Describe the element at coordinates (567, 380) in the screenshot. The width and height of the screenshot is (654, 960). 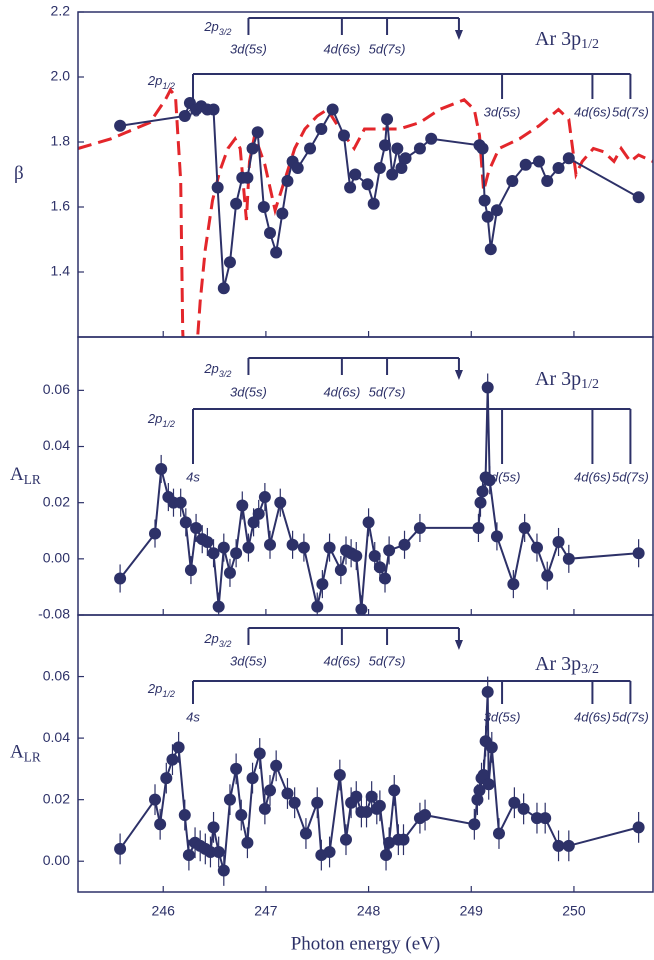
I see `panel-label: Ar 3p1/2` at that location.